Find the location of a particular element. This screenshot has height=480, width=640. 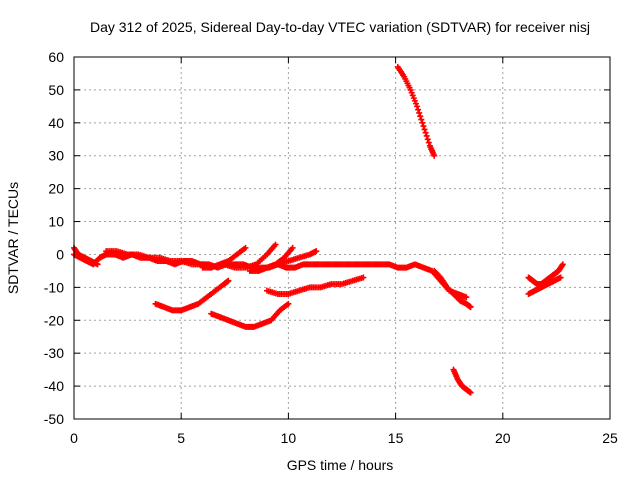

x-tick-label: 15 is located at coordinates (396, 438).